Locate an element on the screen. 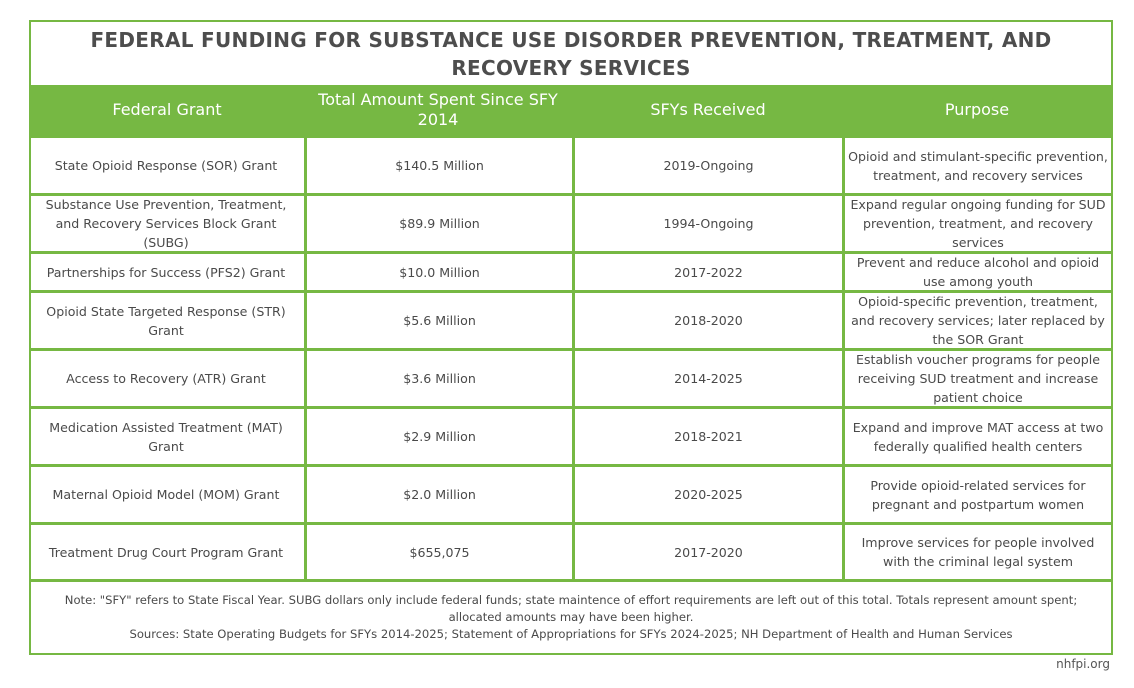  column-header-sfys-received: SFYs Received is located at coordinates (708, 109).